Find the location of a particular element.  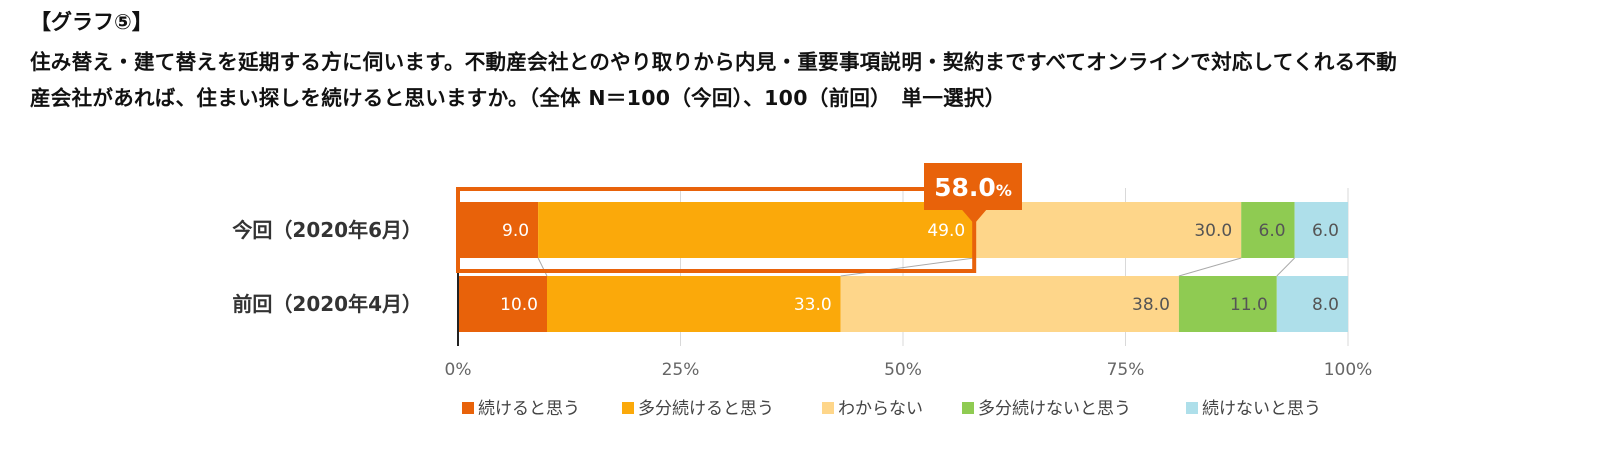

legend-label: 多分続けないと思う is located at coordinates (1054, 409).